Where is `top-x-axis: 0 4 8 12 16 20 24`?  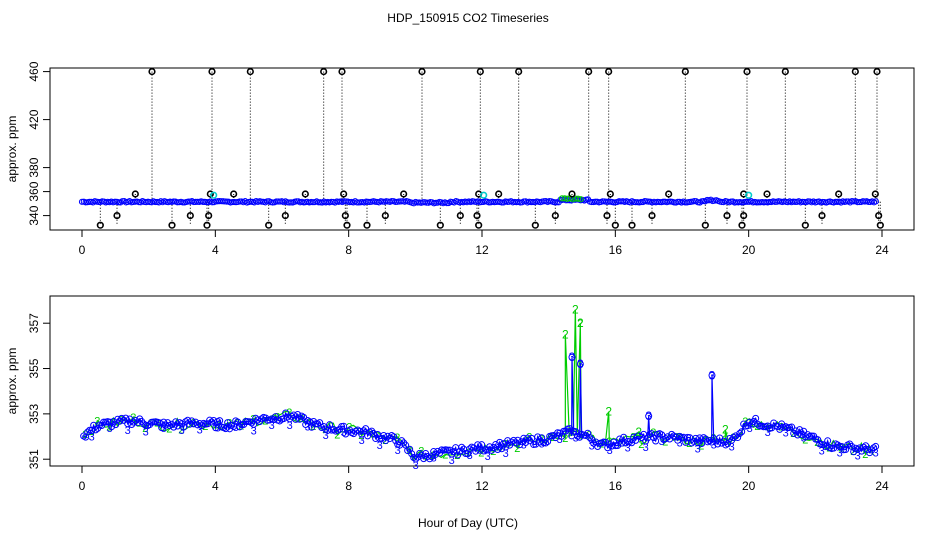 top-x-axis: 0 4 8 12 16 20 24 is located at coordinates (484, 243).